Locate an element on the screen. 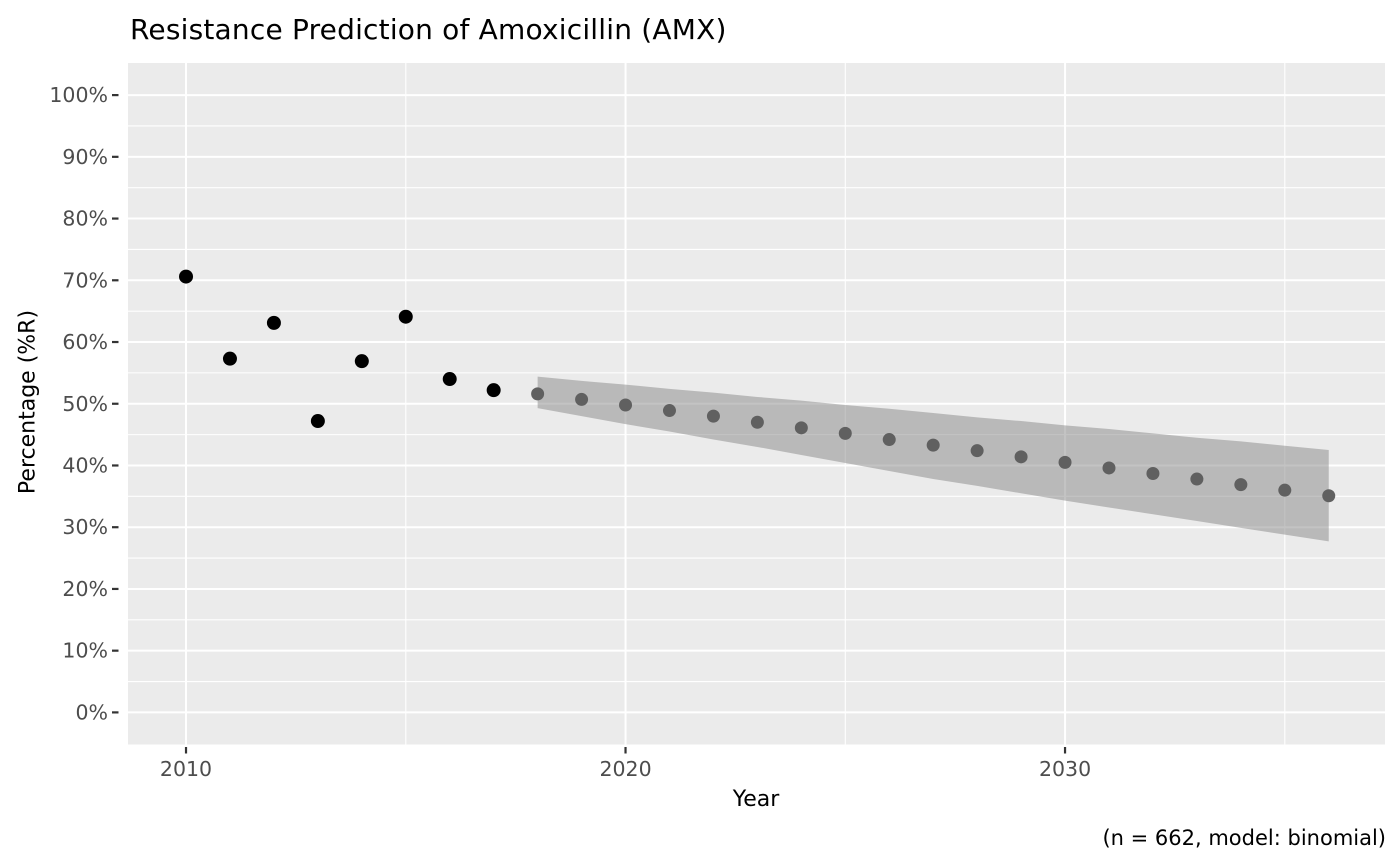 This screenshot has height=866, width=1400. y-tick-label: 40% is located at coordinates (85, 465).